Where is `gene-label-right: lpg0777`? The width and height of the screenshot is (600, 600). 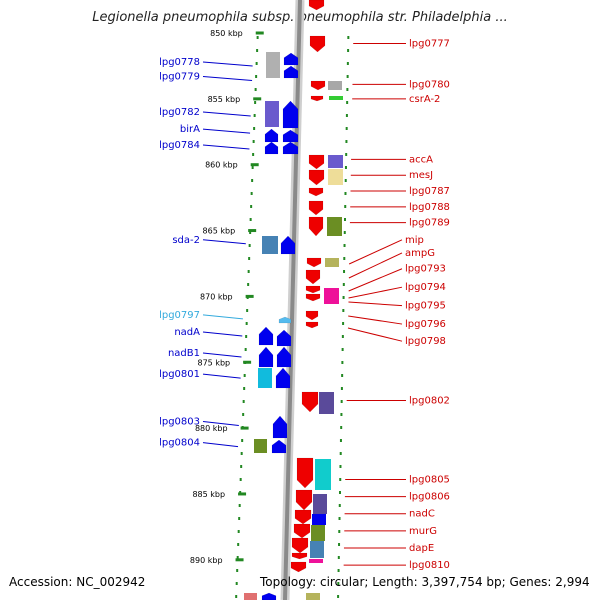 gene-label-right: lpg0777 is located at coordinates (429, 44).